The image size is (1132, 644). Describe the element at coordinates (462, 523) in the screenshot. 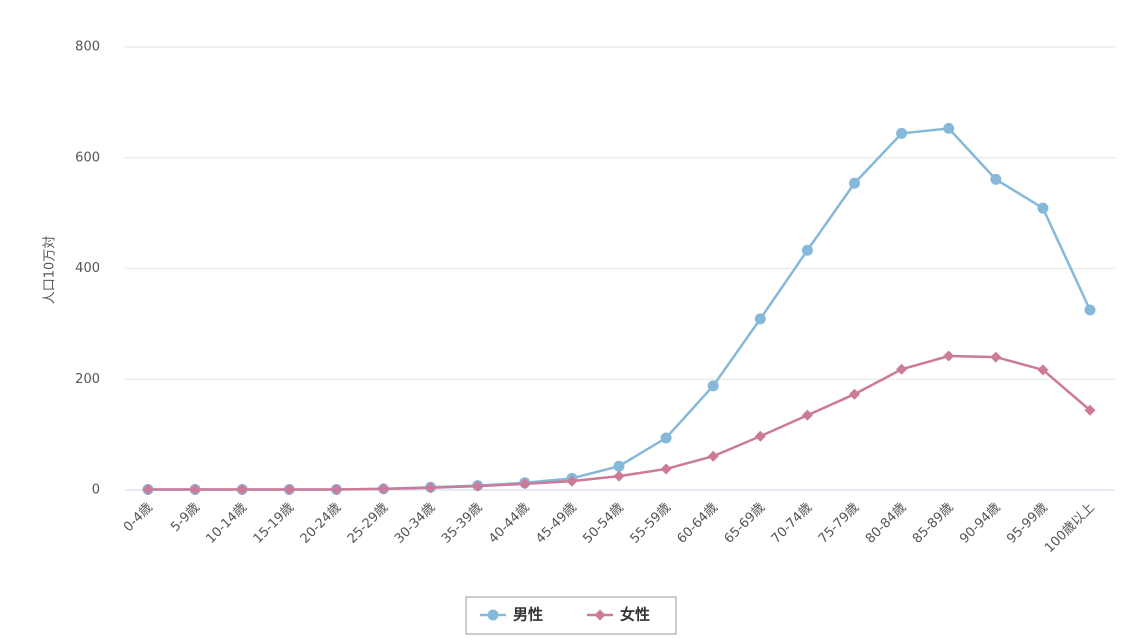

I see `x-tick-label: 35-39歳` at that location.